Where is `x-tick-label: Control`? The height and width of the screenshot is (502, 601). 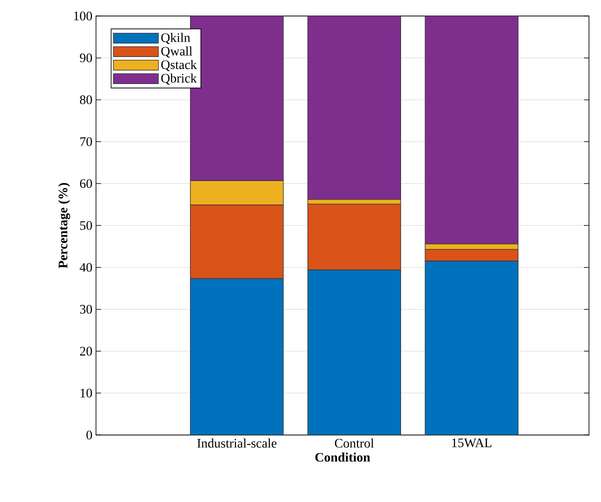
x-tick-label: Control is located at coordinates (354, 443).